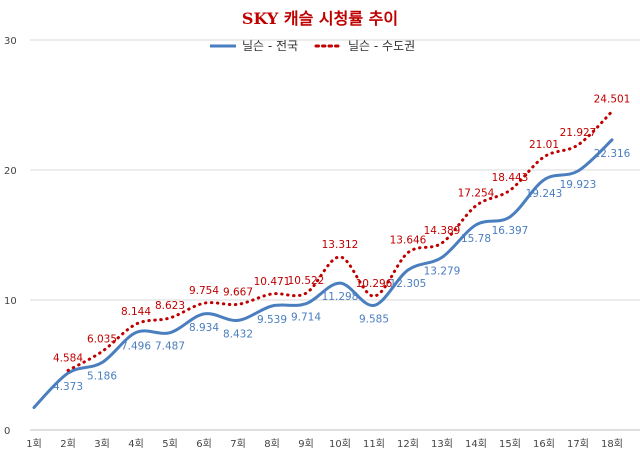 The width and height of the screenshot is (640, 457). What do you see at coordinates (544, 194) in the screenshot?
I see `data-label-national: 19.243` at bounding box center [544, 194].